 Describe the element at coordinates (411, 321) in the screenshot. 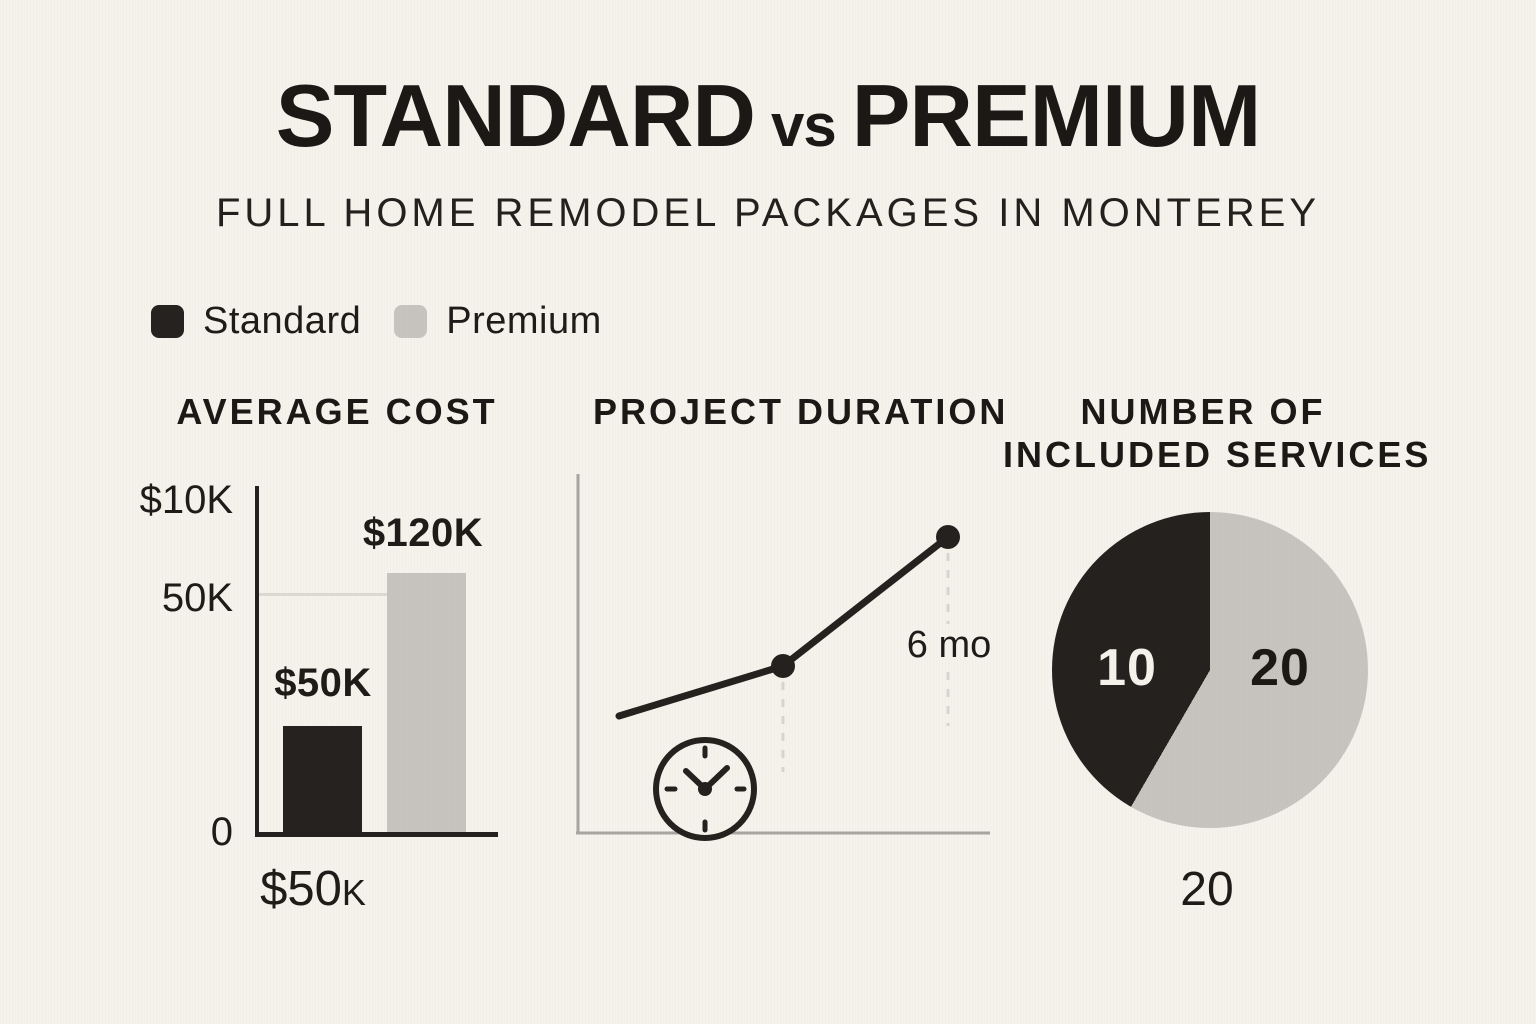

I see `premium-swatch-icon` at that location.